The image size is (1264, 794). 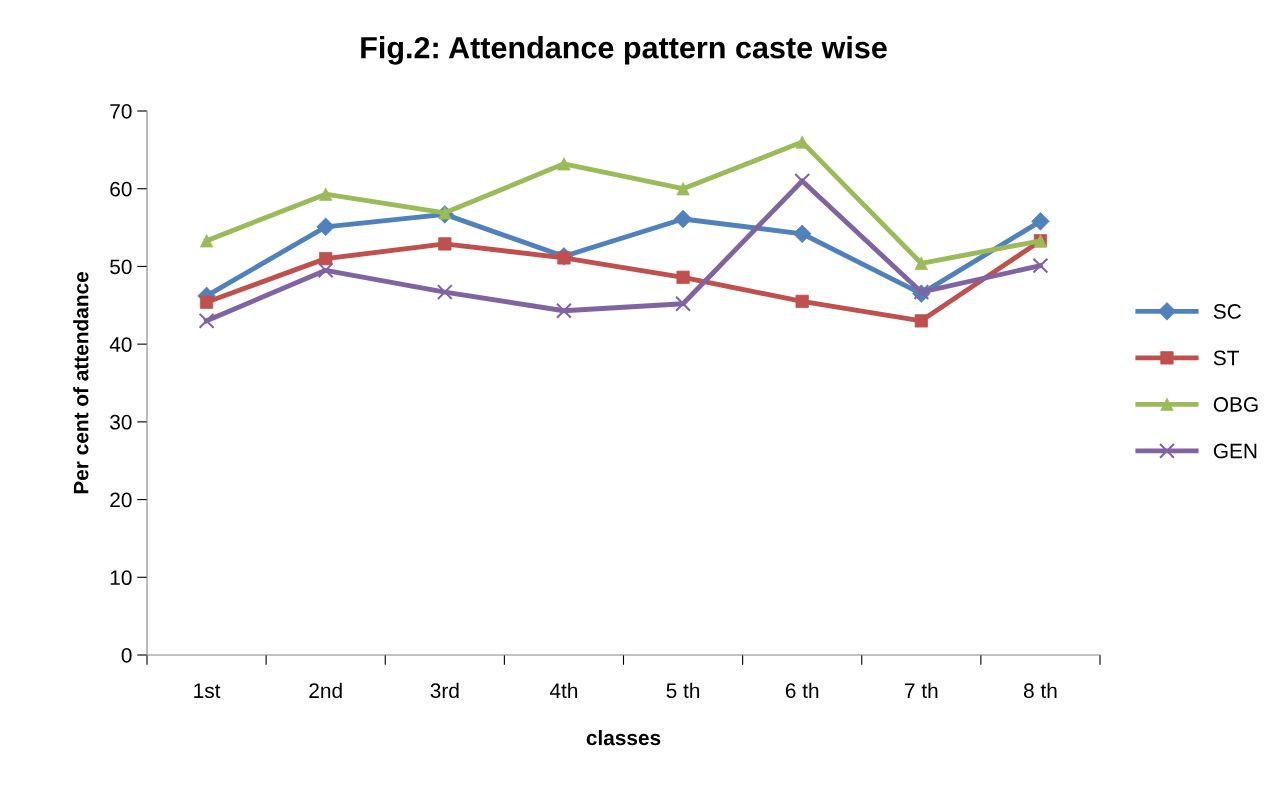 What do you see at coordinates (1226, 358) in the screenshot?
I see `legend-label: ST` at bounding box center [1226, 358].